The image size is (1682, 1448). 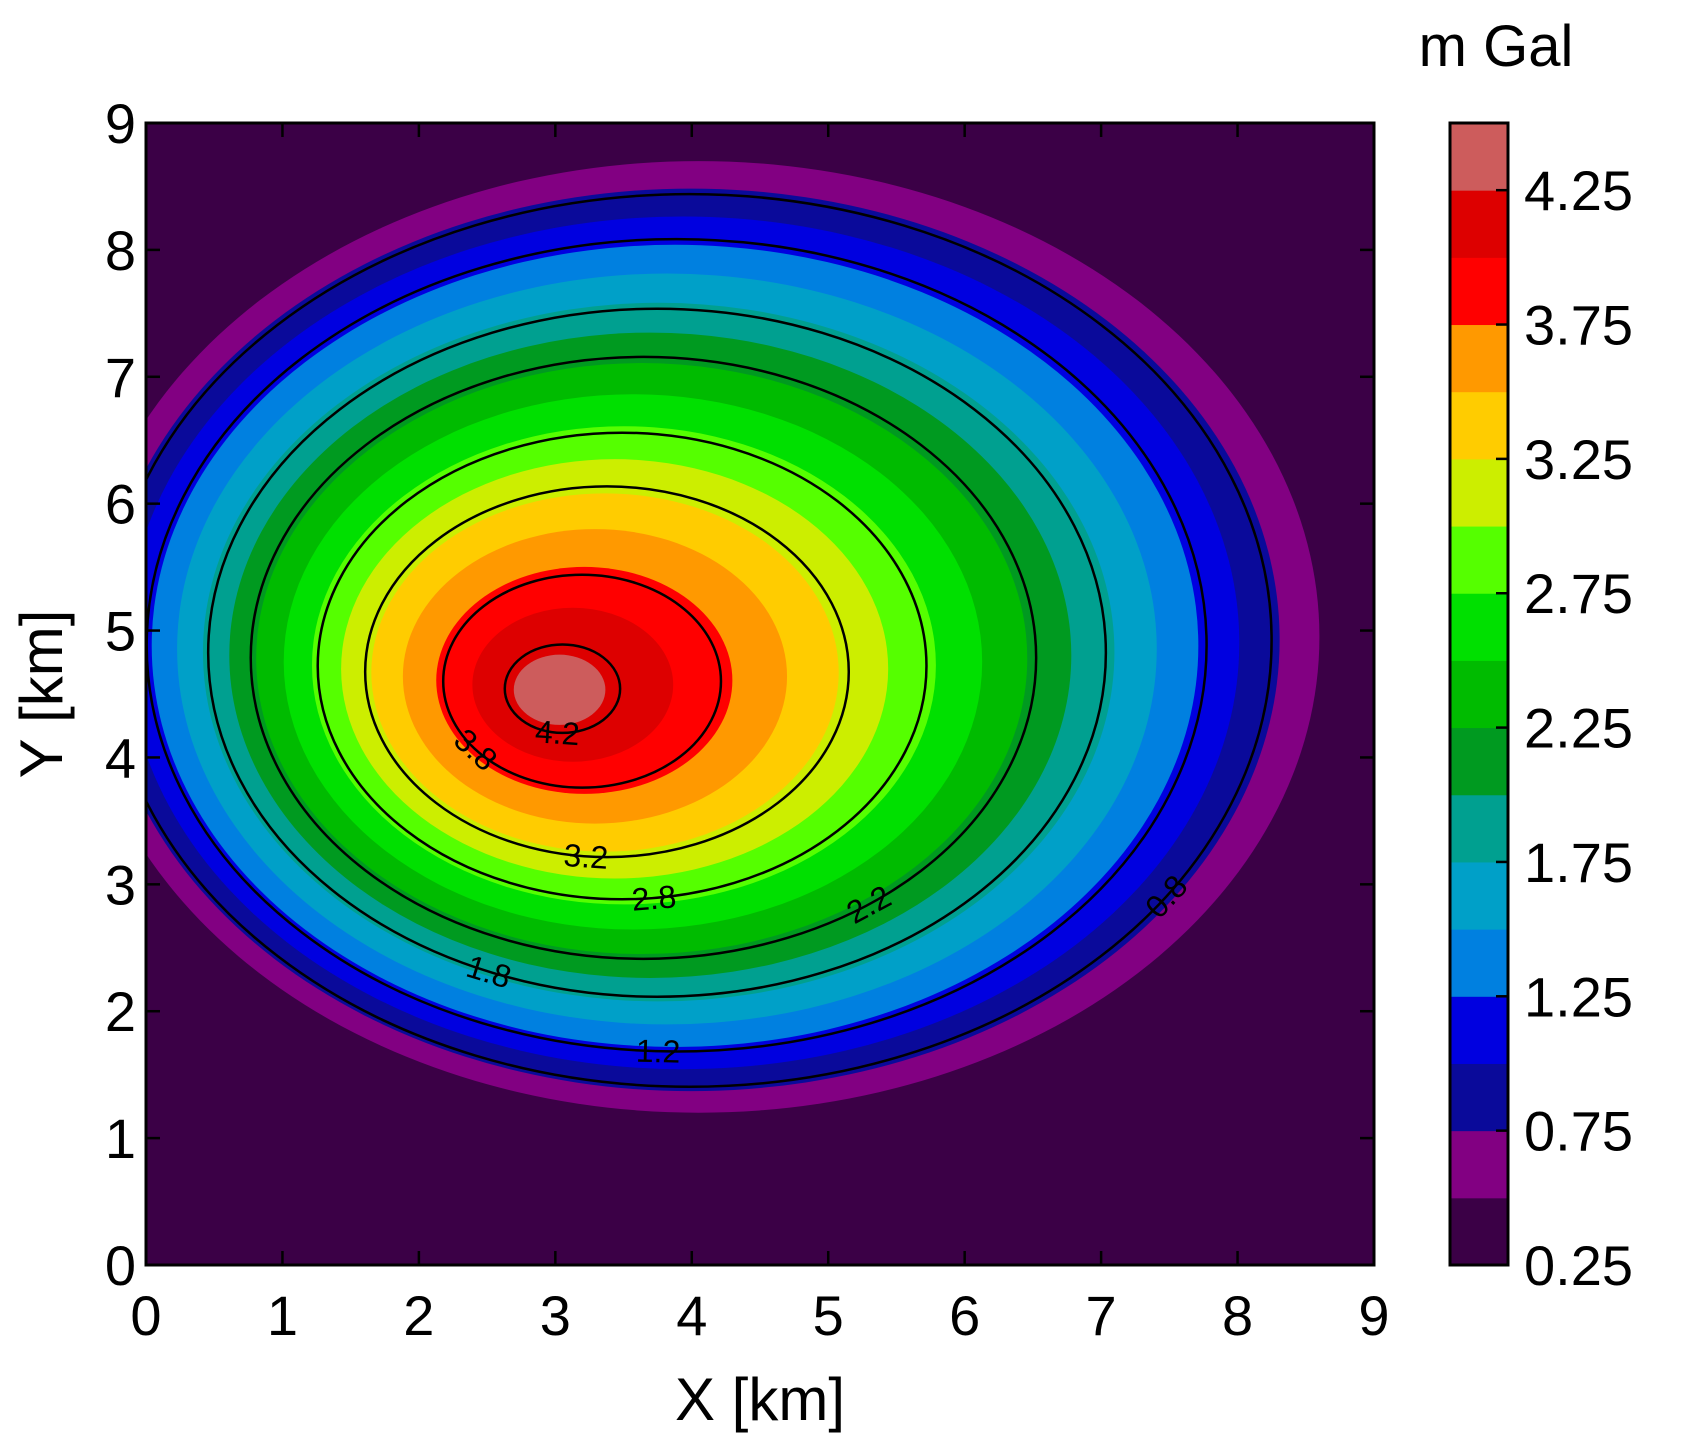 I want to click on colorbar-segment-0.25, so click(x=1479, y=1231).